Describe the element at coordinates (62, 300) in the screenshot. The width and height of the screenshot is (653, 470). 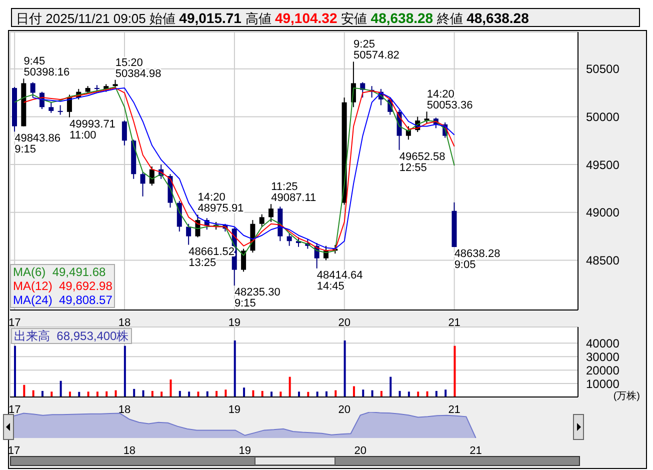
I see `text: MA(24) 49,808.57` at that location.